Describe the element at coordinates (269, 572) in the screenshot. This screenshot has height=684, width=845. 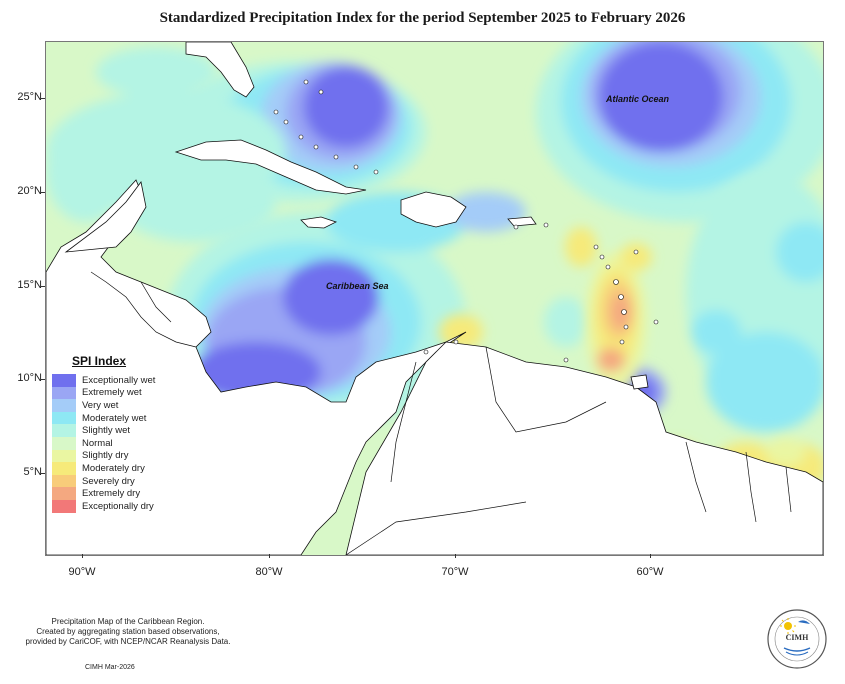
I see `lon-label-80w: 80°W` at that location.